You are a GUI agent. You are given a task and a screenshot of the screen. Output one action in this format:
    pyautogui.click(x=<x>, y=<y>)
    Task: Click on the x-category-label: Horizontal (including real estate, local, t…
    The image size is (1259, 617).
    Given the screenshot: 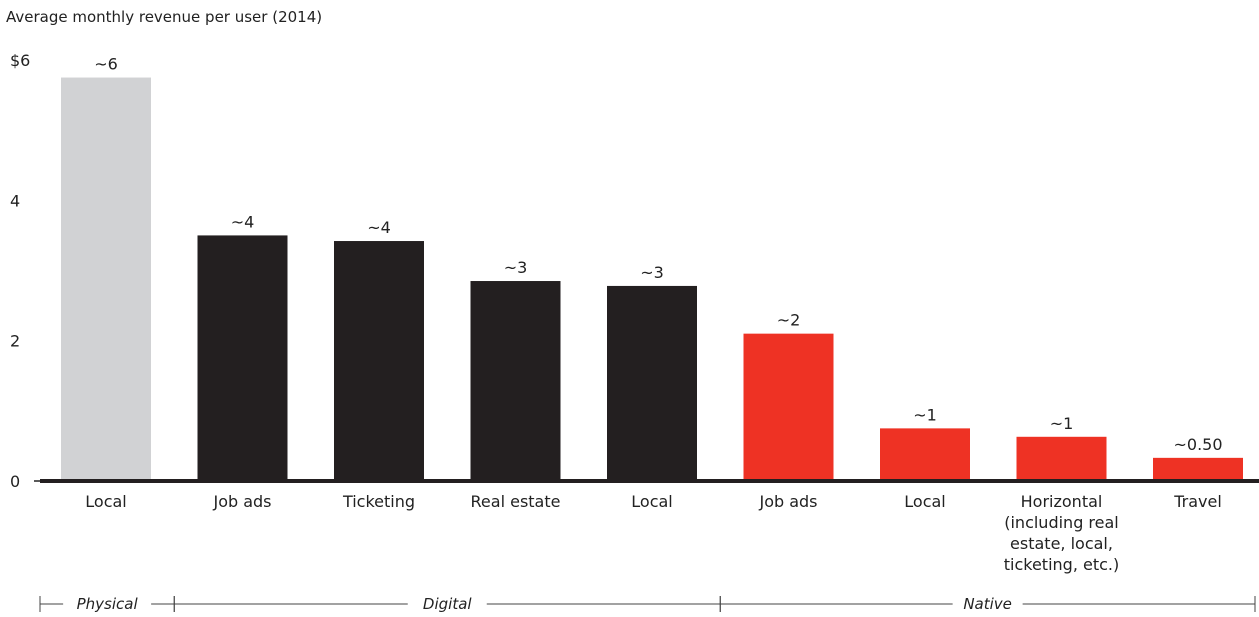 What is the action you would take?
    pyautogui.click(x=1061, y=533)
    